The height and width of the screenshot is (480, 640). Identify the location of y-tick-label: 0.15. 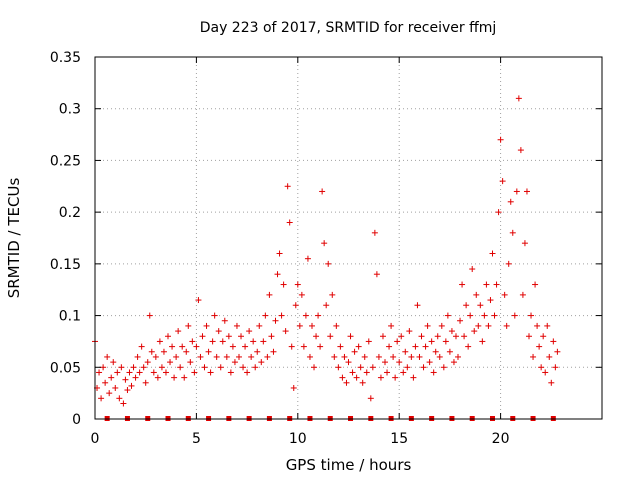
(65, 265).